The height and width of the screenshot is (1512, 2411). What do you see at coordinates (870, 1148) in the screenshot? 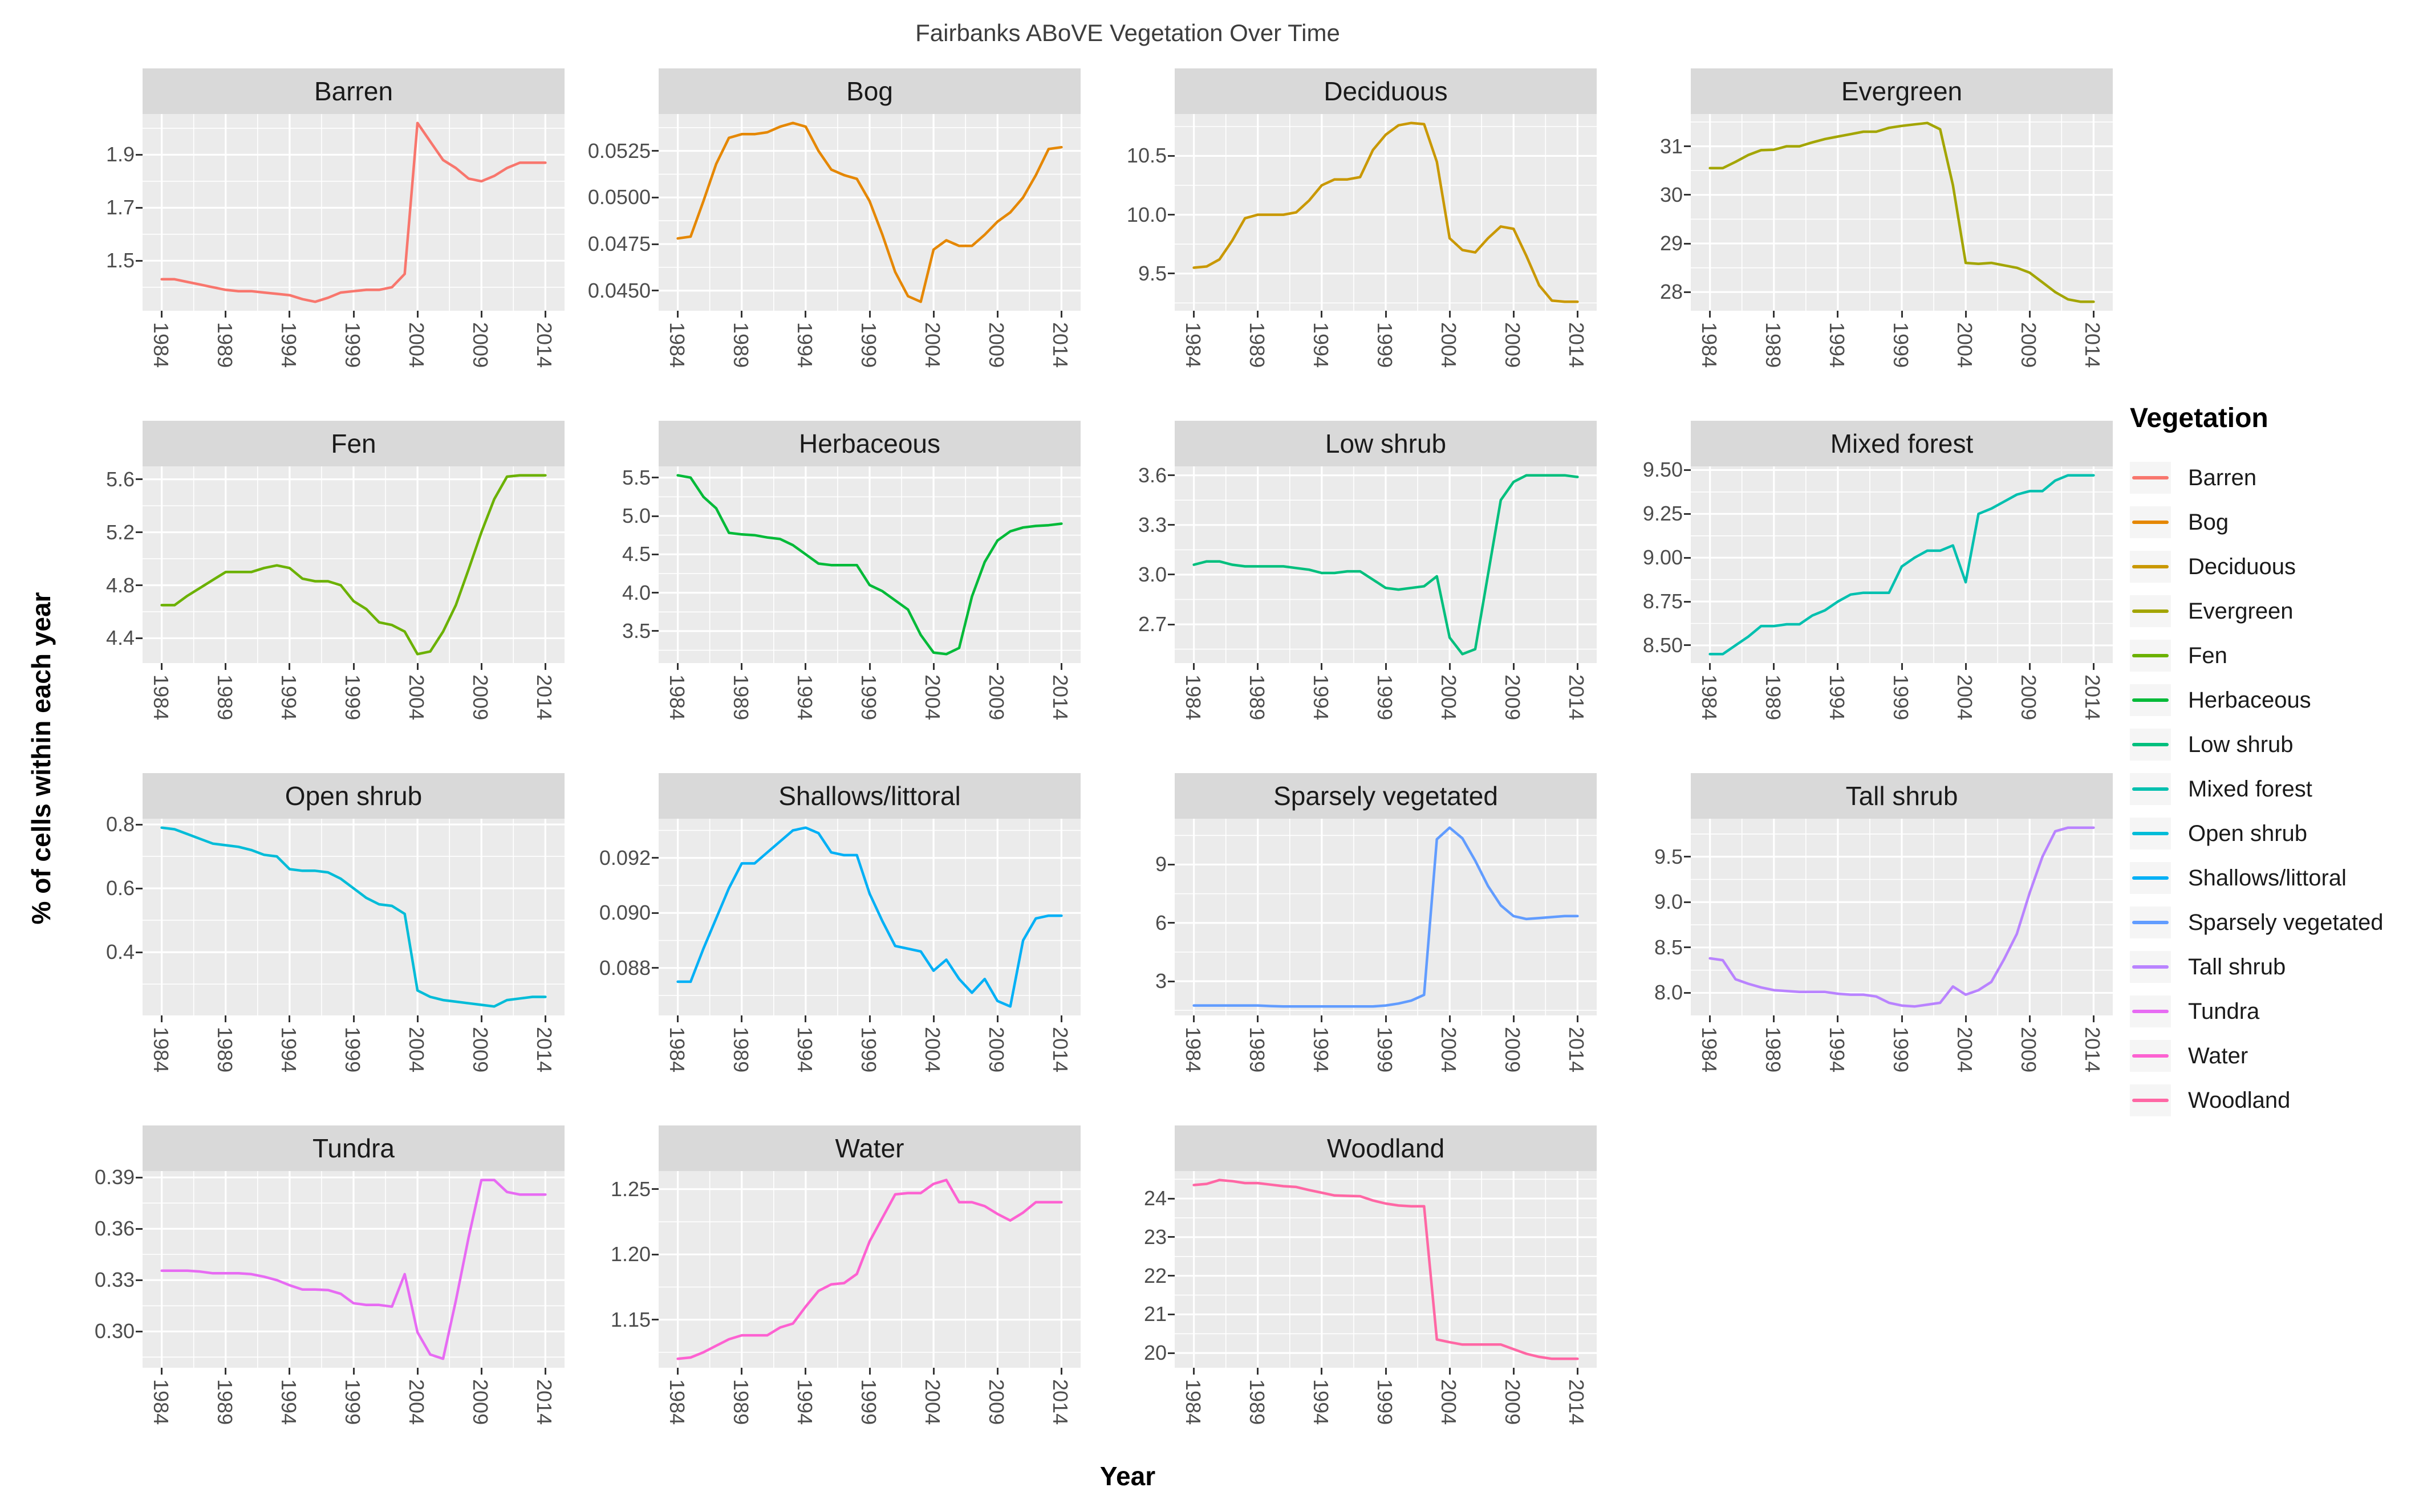
I see `facet-strip-water: Water` at bounding box center [870, 1148].